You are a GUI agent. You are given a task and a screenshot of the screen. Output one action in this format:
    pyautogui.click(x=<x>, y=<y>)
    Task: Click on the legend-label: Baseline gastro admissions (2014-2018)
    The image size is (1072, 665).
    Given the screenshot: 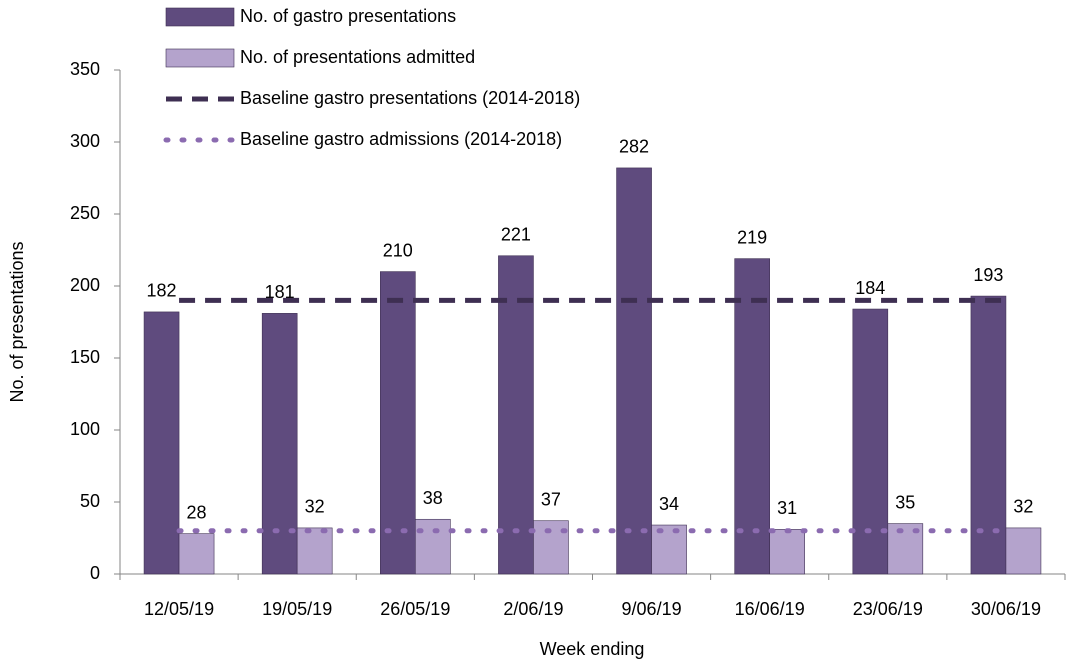 What is the action you would take?
    pyautogui.click(x=401, y=139)
    